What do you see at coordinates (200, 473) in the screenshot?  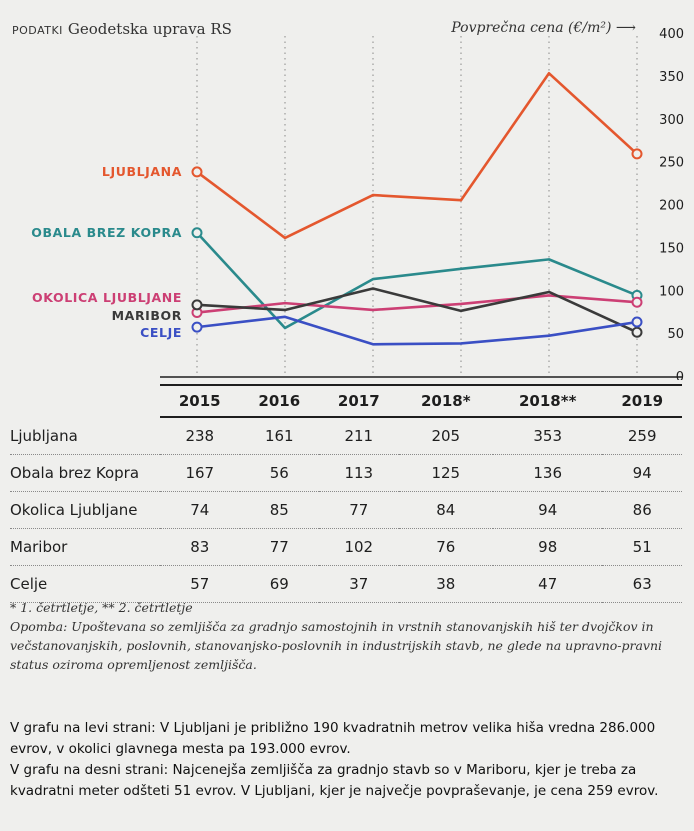 I see `table-cell: 167` at bounding box center [200, 473].